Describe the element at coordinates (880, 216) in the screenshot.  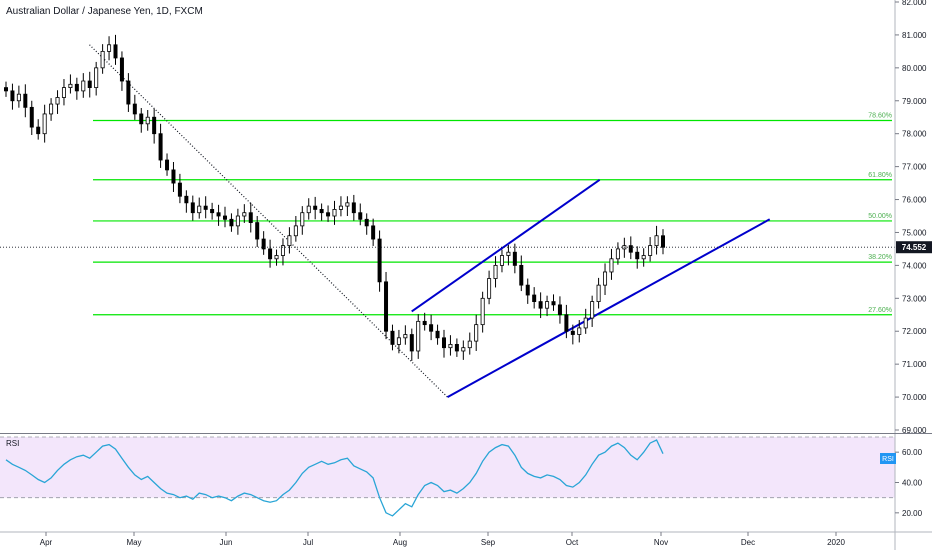
I see `fib-label: 50.00%` at that location.